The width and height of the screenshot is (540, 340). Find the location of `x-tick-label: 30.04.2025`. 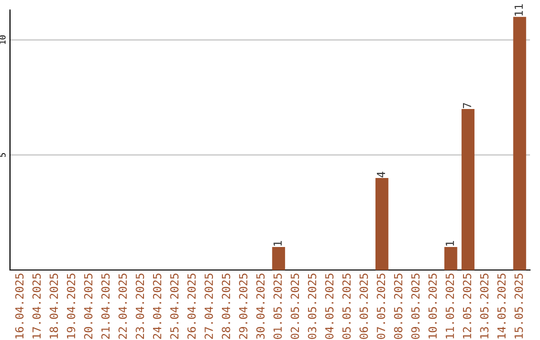

x-tick-label: 30.04.2025 is located at coordinates (260, 306).